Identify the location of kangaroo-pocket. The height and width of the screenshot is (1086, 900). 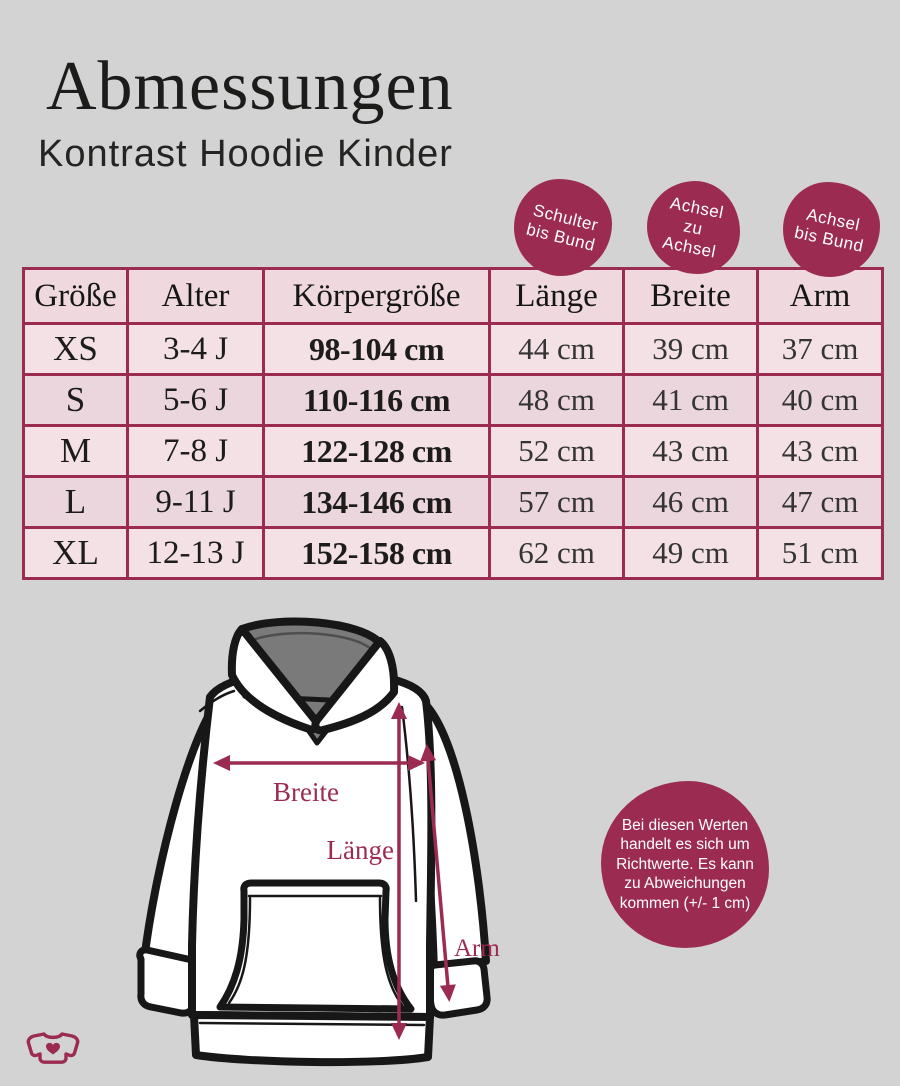
(315, 946).